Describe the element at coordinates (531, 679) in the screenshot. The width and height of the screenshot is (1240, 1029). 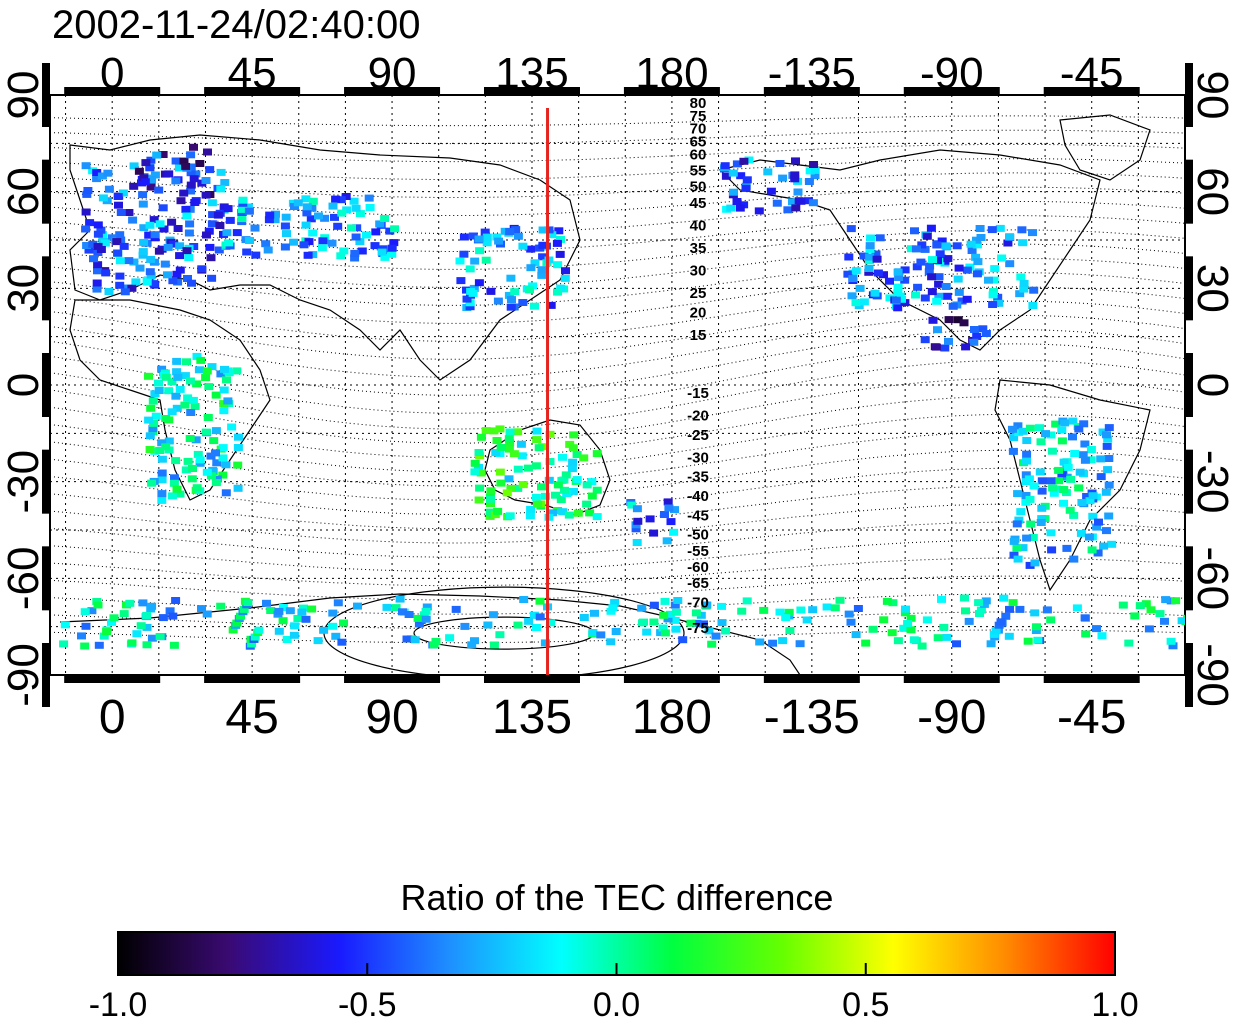
I see `lon-tick-bar` at that location.